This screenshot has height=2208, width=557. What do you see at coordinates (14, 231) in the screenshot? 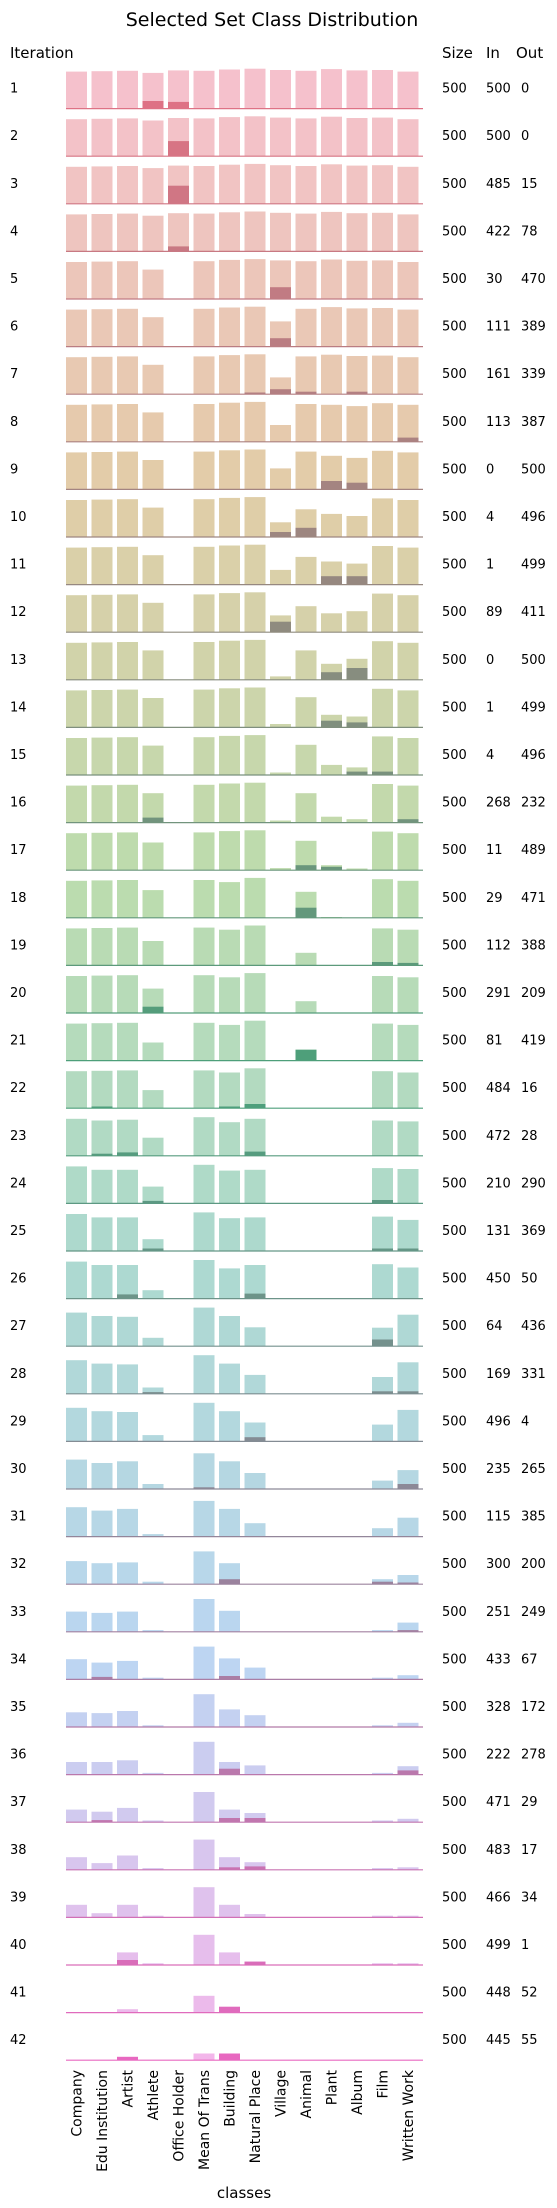
I see `iteration-label: 4` at bounding box center [14, 231].